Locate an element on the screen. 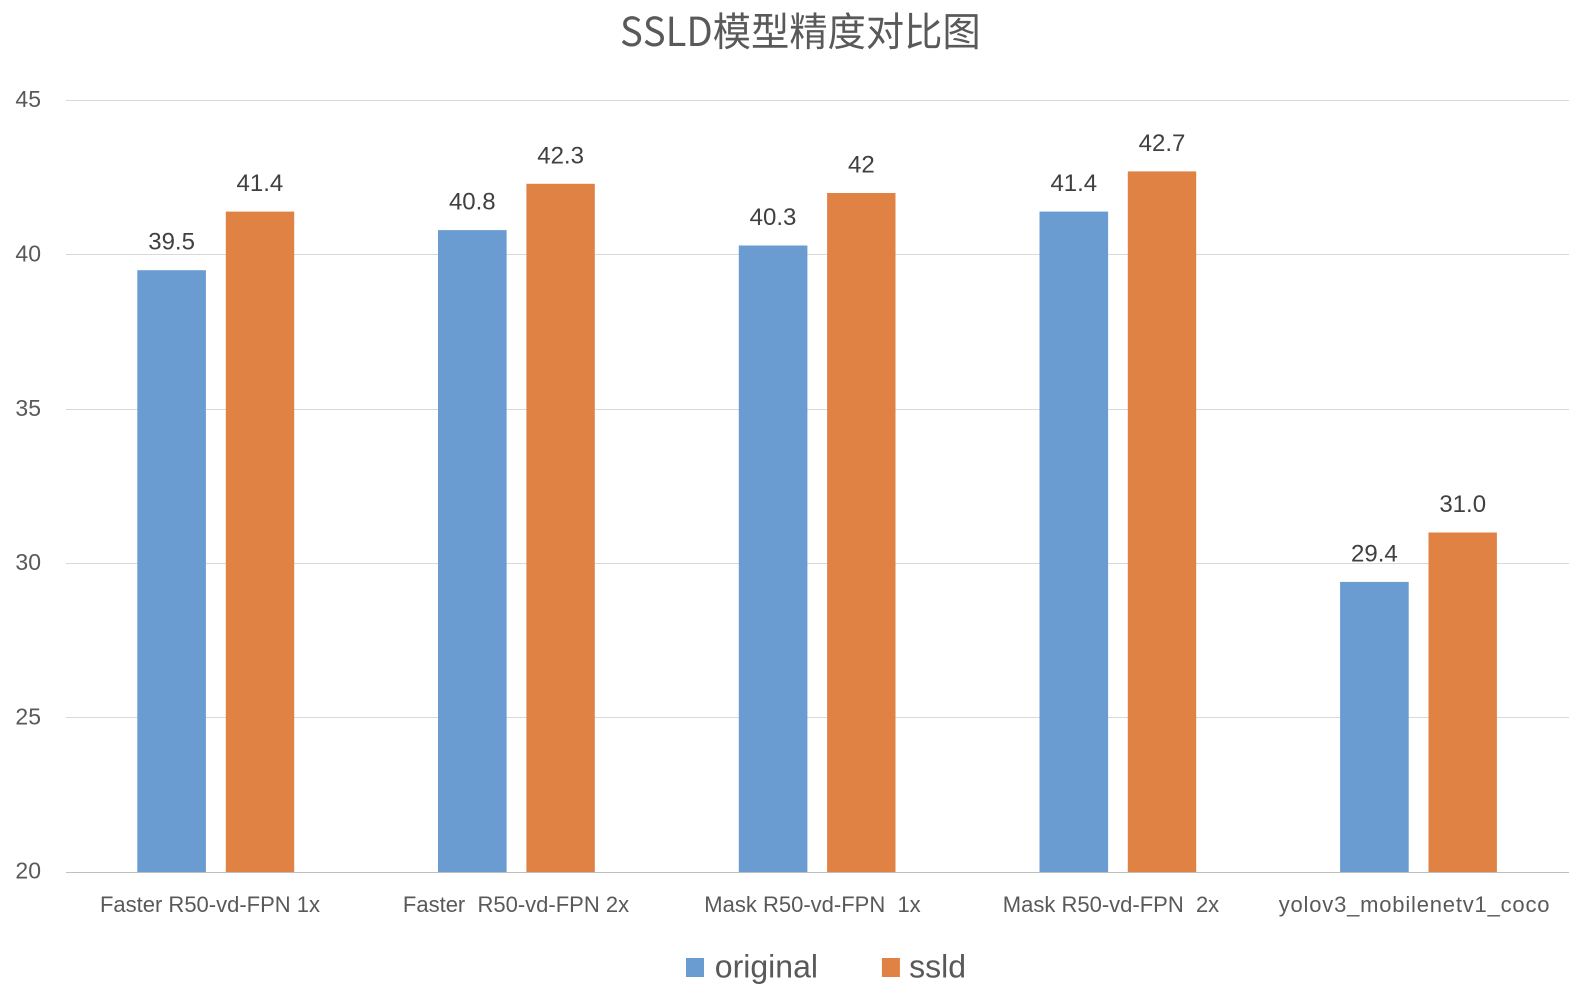  svg-text: 39.5 is located at coordinates (171, 242).